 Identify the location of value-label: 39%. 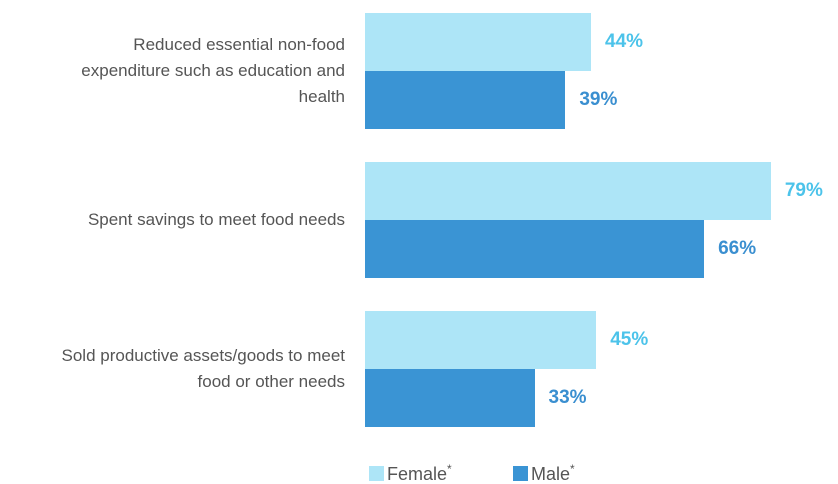
(598, 99).